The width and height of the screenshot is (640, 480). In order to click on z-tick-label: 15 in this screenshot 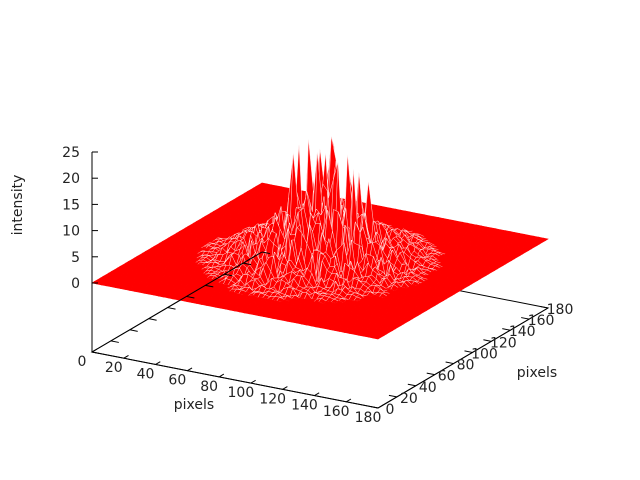, I will do `click(71, 205)`.